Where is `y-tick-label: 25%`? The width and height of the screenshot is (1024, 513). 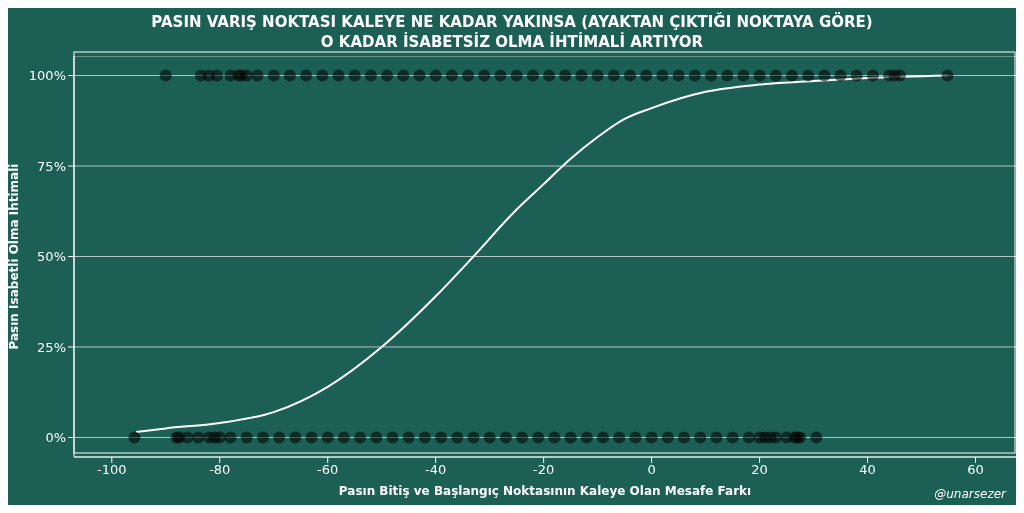 y-tick-label: 25% is located at coordinates (51, 347).